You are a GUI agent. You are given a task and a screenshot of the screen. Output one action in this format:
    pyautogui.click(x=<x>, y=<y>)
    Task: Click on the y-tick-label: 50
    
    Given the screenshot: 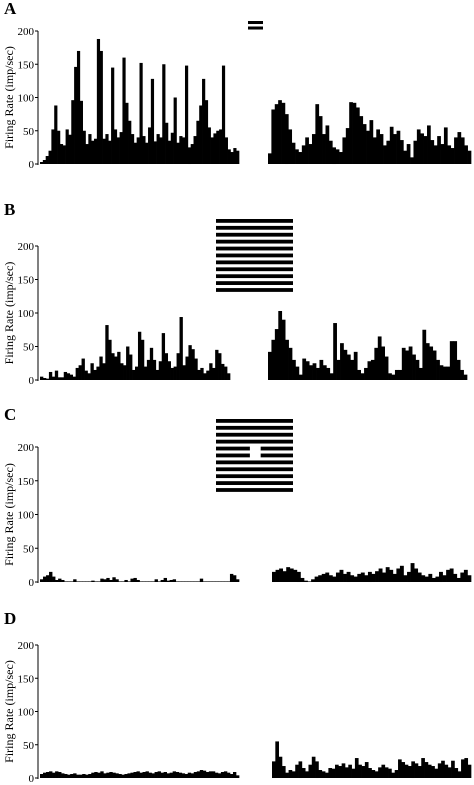 What is the action you would take?
    pyautogui.click(x=29, y=746)
    